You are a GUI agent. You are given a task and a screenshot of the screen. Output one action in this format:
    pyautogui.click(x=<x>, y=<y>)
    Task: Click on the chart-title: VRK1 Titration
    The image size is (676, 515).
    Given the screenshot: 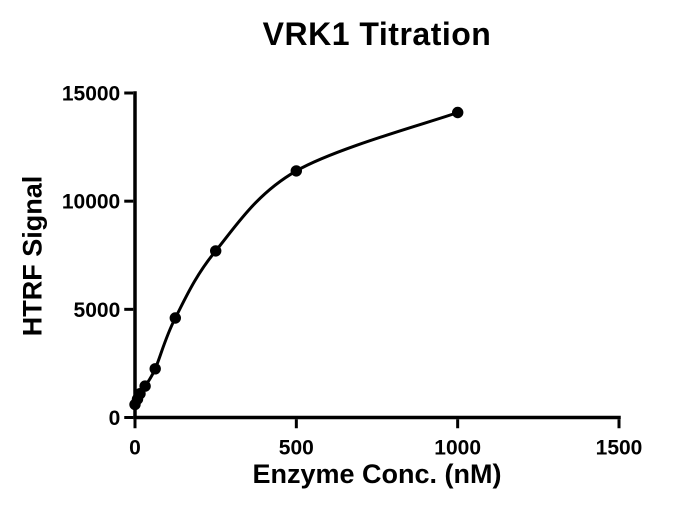 What is the action you would take?
    pyautogui.click(x=377, y=34)
    